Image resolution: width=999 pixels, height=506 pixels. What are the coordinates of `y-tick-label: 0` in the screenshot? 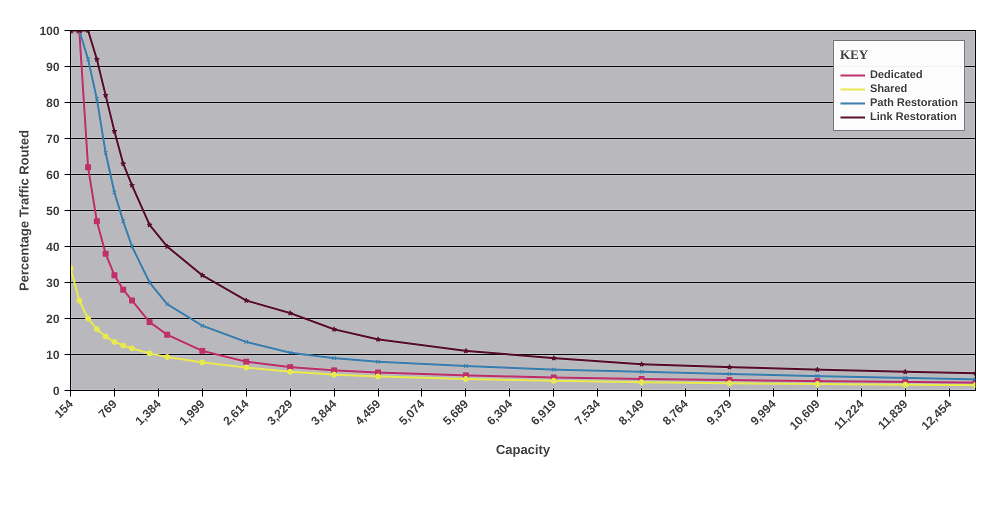 It's located at (56, 391).